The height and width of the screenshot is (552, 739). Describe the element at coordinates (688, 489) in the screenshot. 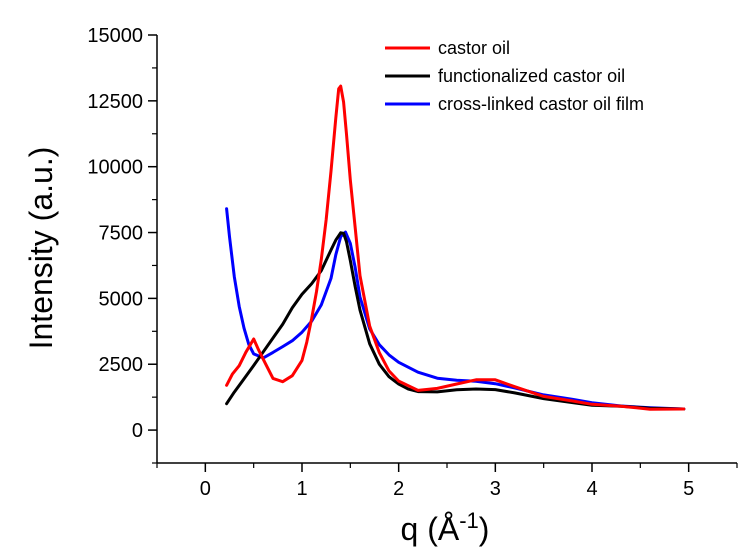

I see `x-tick-label: 5` at that location.